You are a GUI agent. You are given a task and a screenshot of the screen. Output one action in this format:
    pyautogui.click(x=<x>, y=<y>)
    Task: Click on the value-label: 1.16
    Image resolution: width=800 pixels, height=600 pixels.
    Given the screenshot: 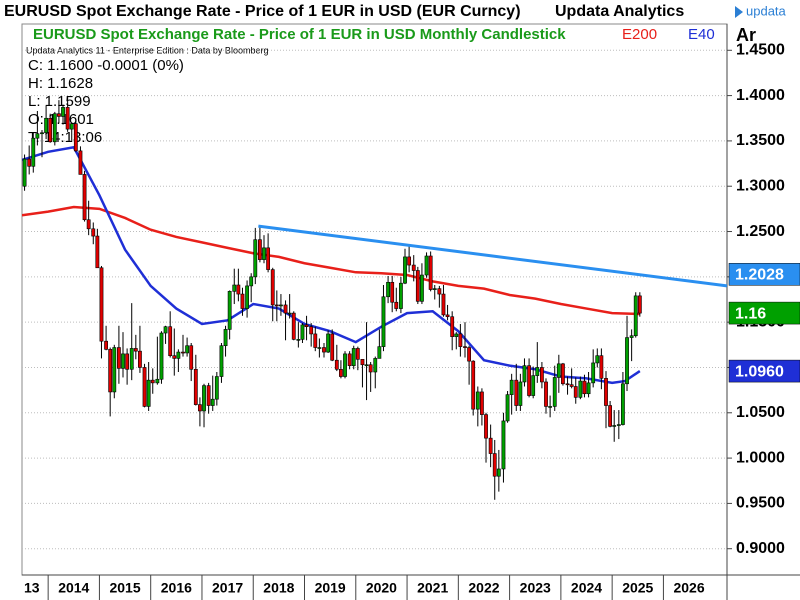 What is the action you would take?
    pyautogui.click(x=750, y=313)
    